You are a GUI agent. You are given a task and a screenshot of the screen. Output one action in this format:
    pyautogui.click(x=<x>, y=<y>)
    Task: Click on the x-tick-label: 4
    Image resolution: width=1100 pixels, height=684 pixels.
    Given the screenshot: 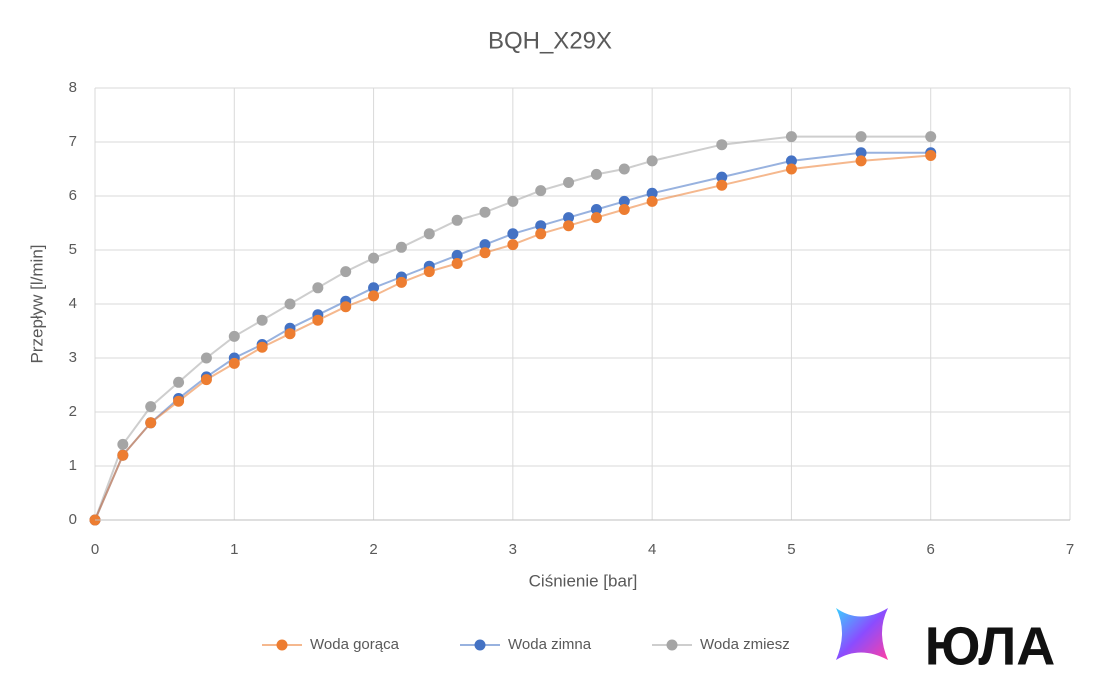 What is the action you would take?
    pyautogui.click(x=652, y=549)
    